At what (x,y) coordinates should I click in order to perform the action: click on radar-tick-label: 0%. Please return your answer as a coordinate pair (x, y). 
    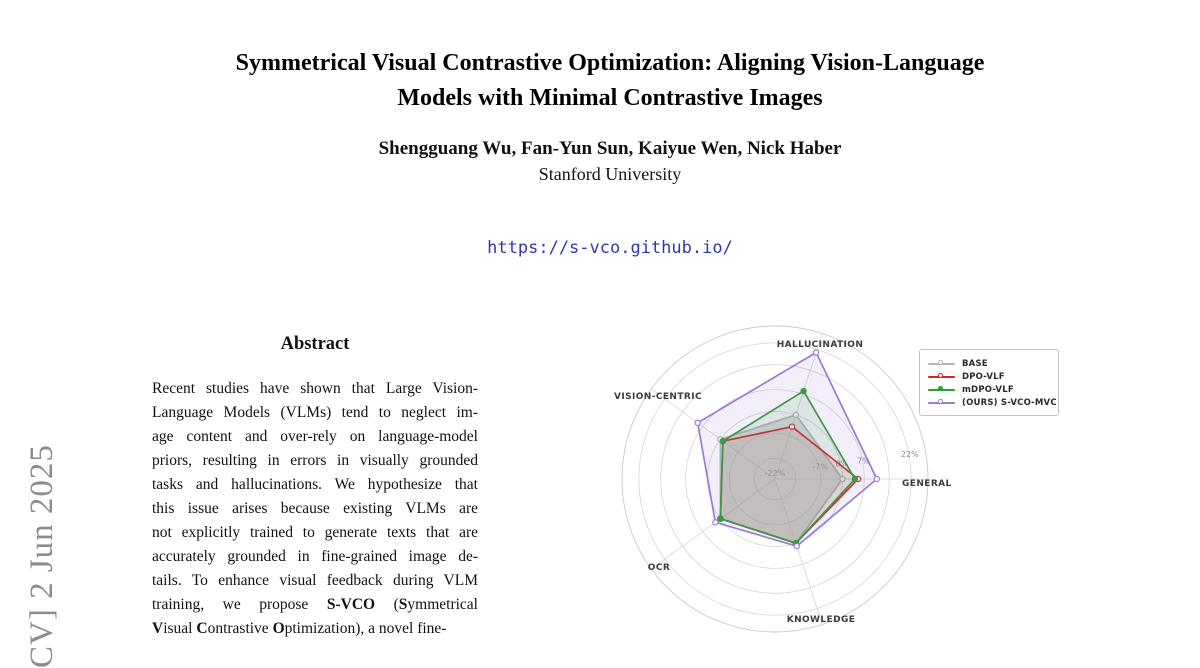
    Looking at the image, I should click on (841, 464).